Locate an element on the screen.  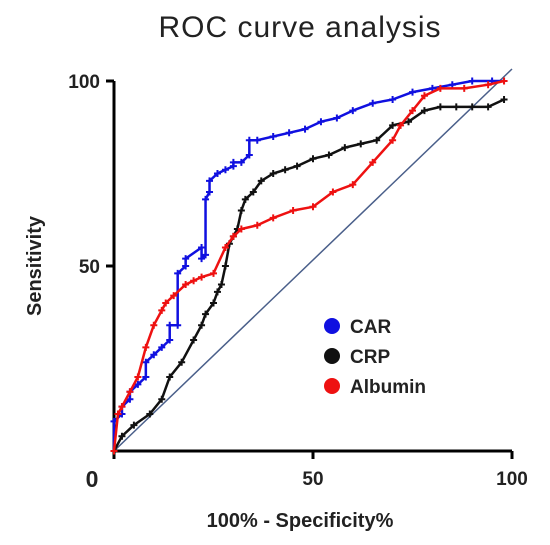
x-tick-label: 50 is located at coordinates (312, 479).